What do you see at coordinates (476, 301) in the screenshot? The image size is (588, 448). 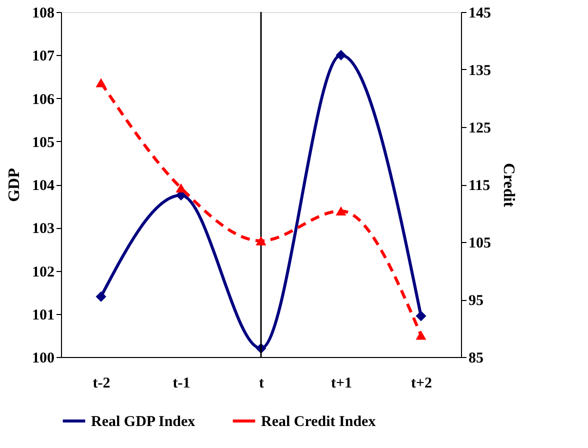 I see `y2-tick-label: 95` at bounding box center [476, 301].